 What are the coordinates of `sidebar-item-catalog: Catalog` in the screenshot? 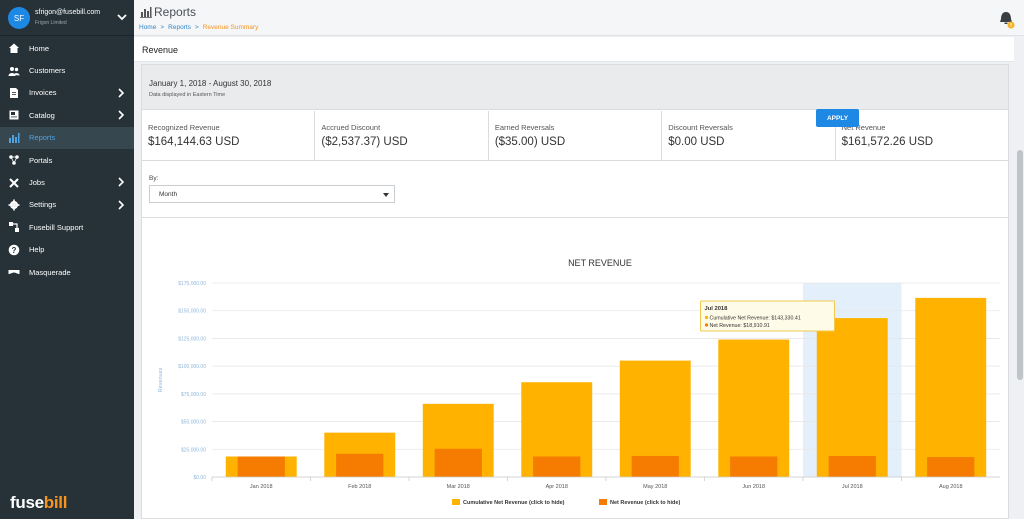 It's located at (67, 115).